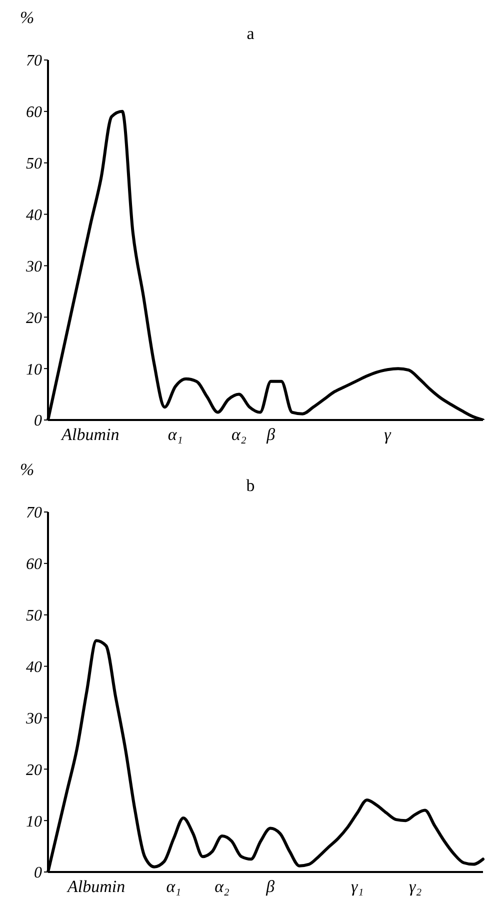 The height and width of the screenshot is (922, 501). I want to click on x-tick-label: γ₂, so click(415, 886).